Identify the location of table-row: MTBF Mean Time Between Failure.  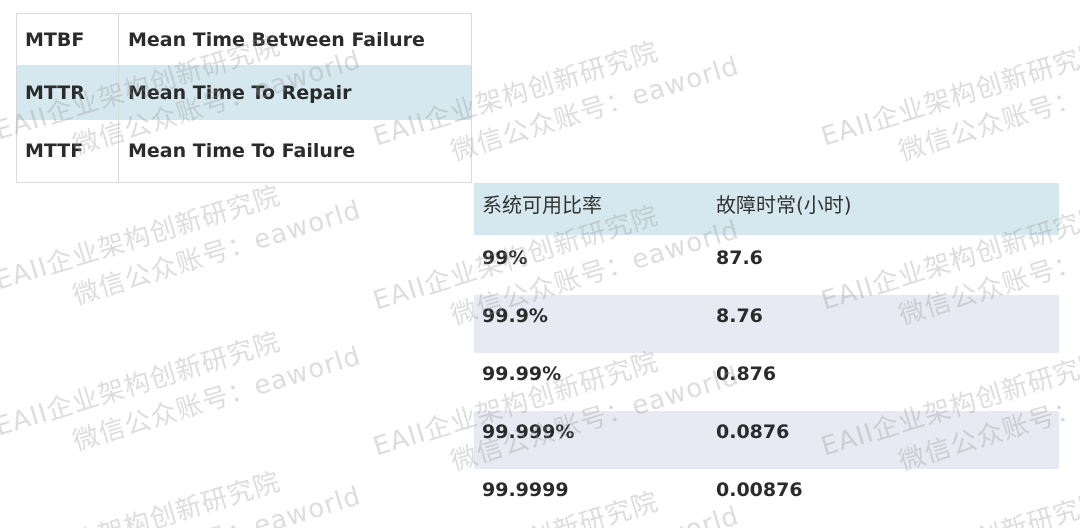
(244, 39).